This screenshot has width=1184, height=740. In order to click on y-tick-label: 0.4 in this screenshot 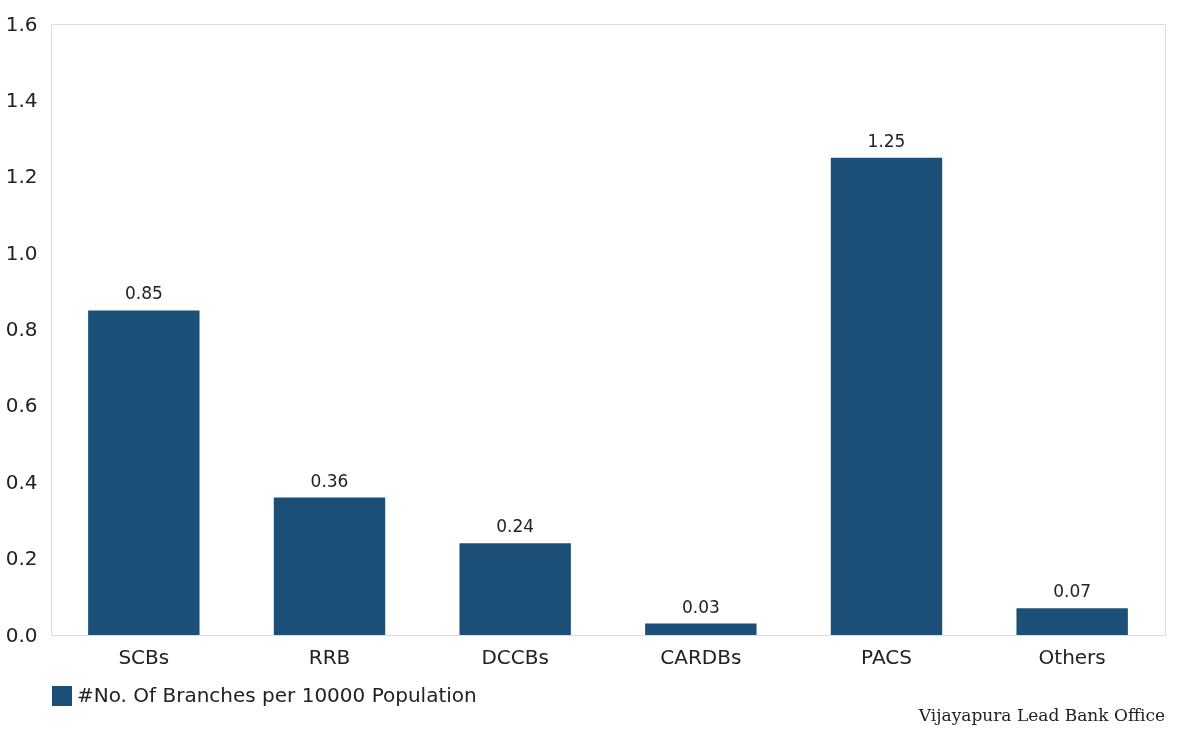, I will do `click(21, 481)`.